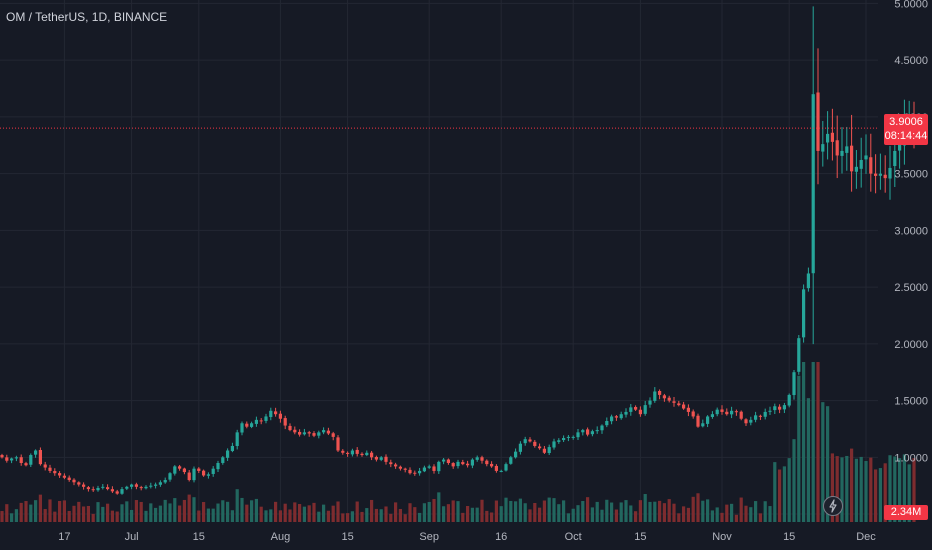  What do you see at coordinates (495, 537) in the screenshot?
I see `x-axis: 17Jul15Aug15Sep16Oct15Nov15Dec16` at bounding box center [495, 537].